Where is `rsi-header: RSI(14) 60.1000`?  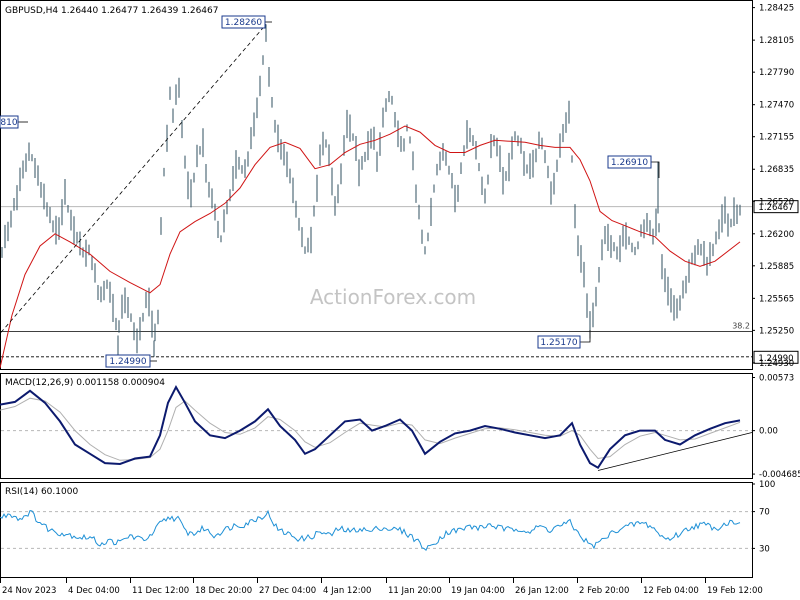 rsi-header: RSI(14) 60.1000 is located at coordinates (41, 492).